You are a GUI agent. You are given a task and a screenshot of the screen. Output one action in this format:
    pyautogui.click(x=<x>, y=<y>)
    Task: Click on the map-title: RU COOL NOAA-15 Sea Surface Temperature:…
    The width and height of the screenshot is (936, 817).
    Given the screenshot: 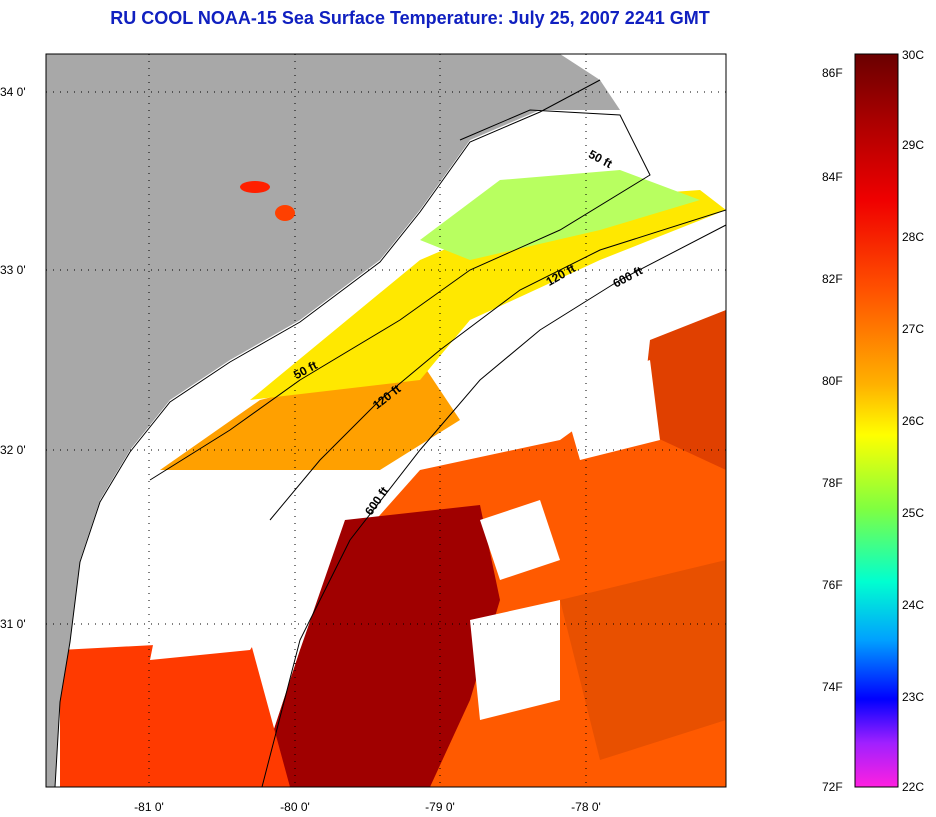 What is the action you would take?
    pyautogui.click(x=410, y=18)
    